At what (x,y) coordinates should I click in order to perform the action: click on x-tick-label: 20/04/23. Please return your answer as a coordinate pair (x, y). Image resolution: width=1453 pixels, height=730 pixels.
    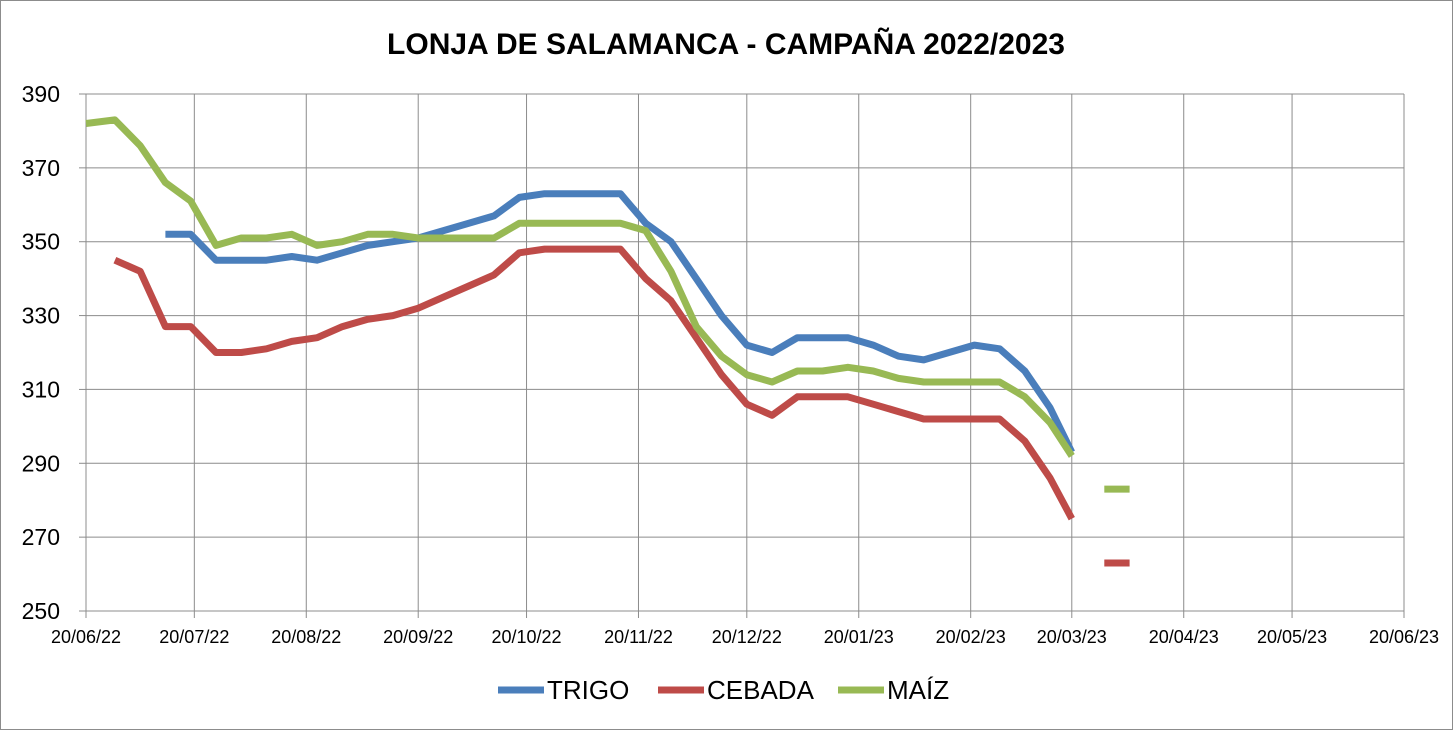
    Looking at the image, I should click on (1184, 637).